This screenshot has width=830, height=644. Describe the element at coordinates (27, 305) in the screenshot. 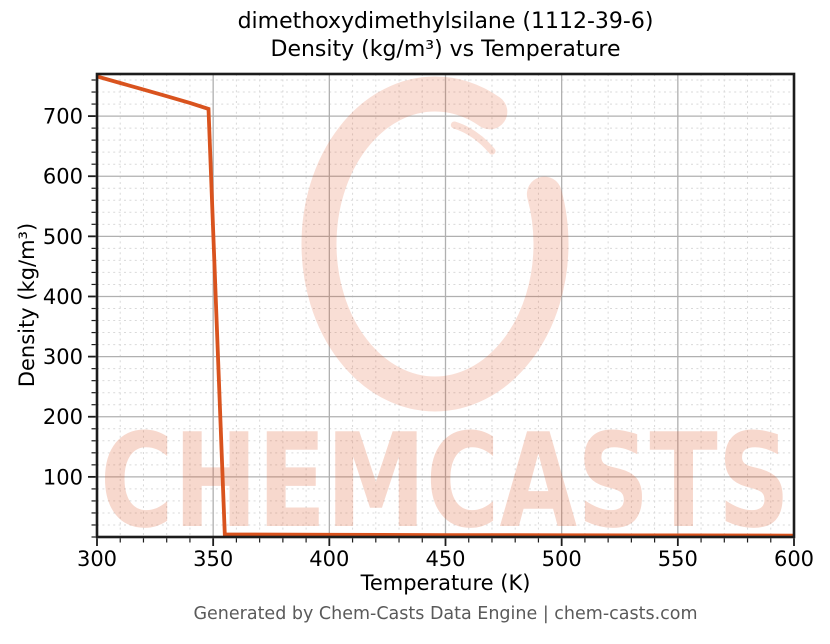

I see `y-axis-label: Density (kg/m³)` at that location.